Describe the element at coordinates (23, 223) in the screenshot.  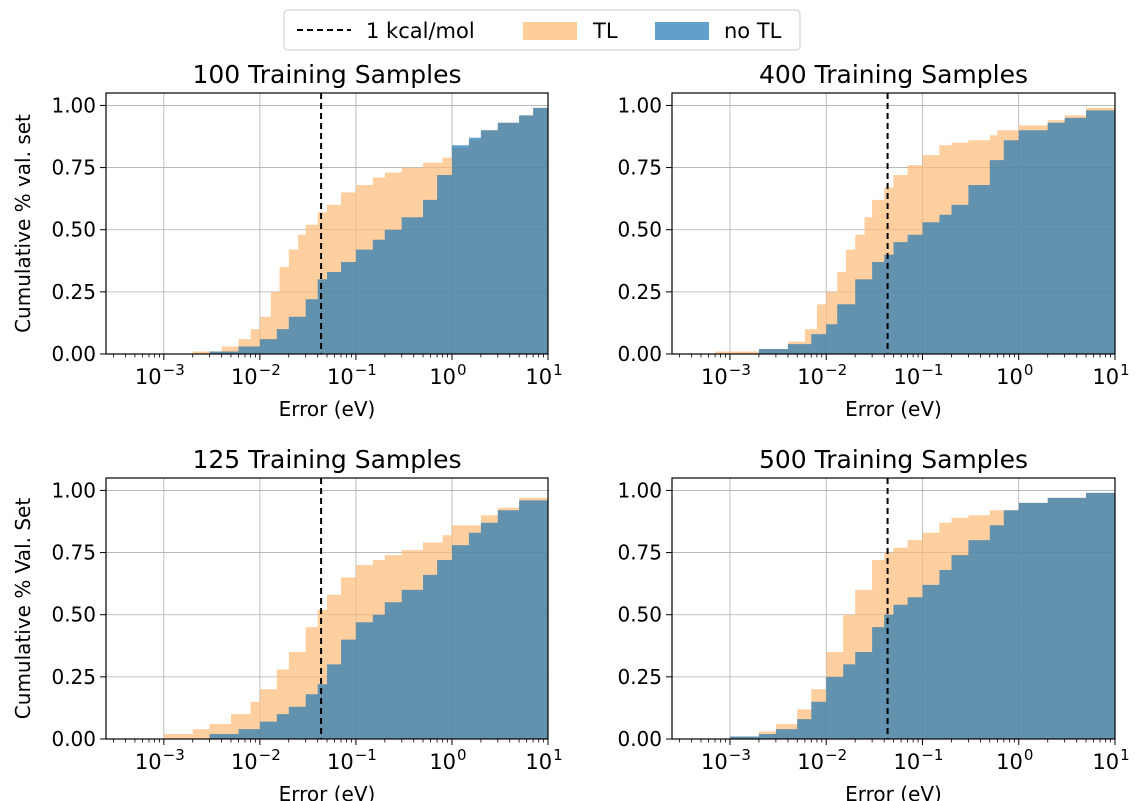
I see `y-axis-label: Cumulative % val. set` at that location.